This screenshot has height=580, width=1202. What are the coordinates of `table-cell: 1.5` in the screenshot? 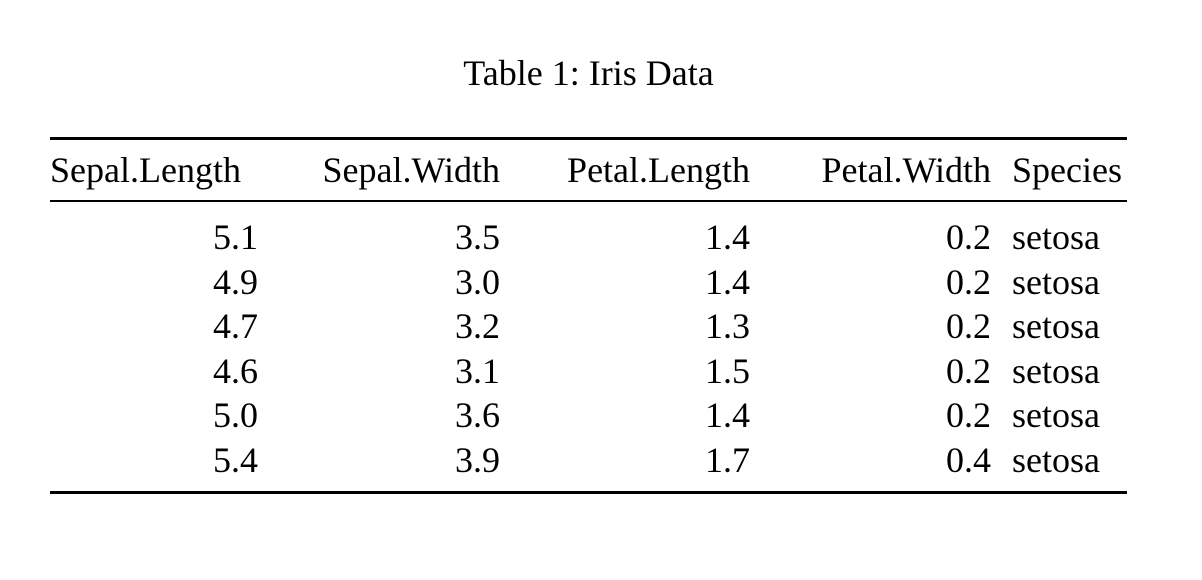 It's located at (727, 370).